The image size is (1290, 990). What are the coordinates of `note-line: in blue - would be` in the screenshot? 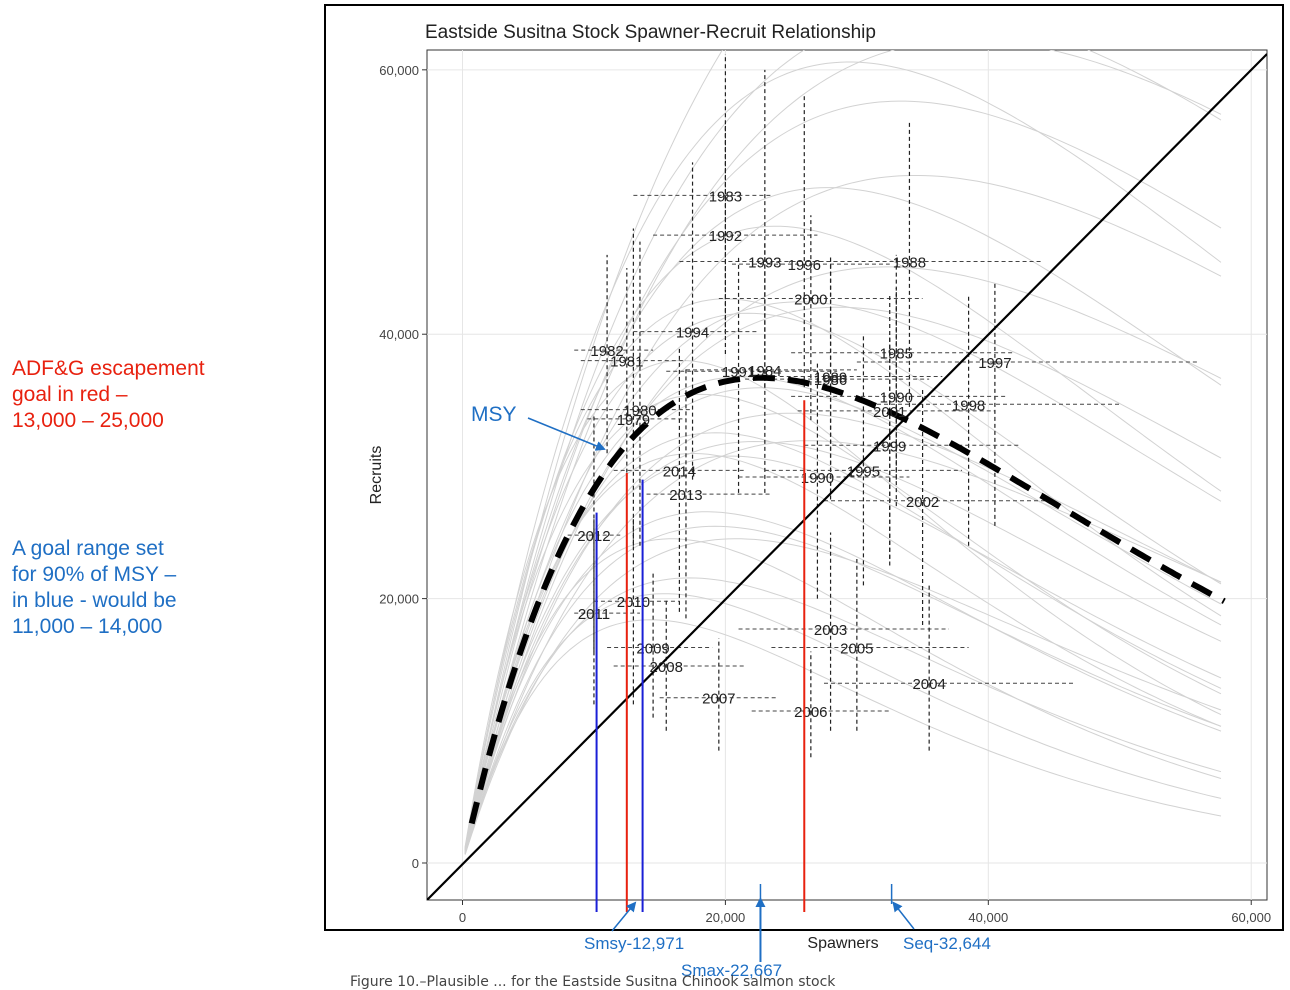 It's located at (94, 600).